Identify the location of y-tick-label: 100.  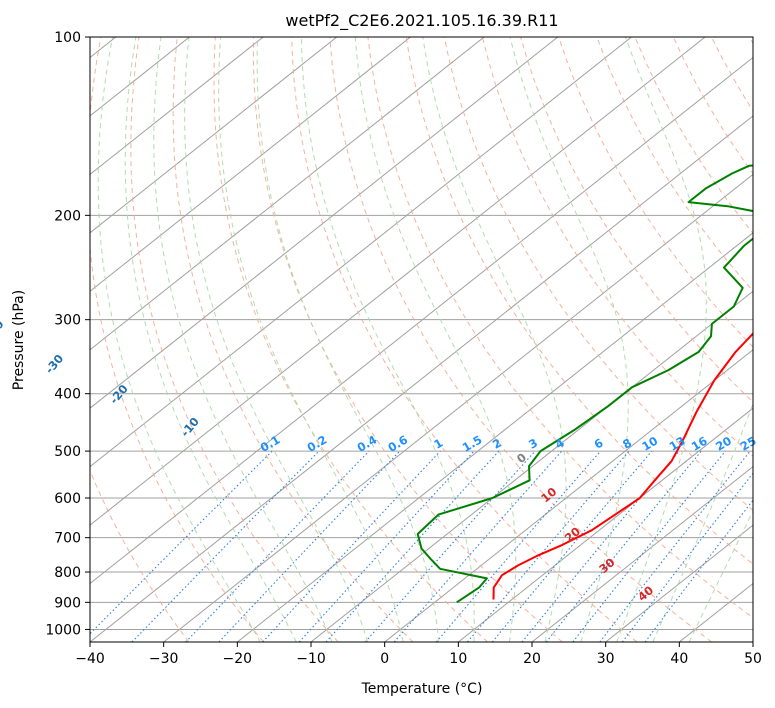
(67, 38).